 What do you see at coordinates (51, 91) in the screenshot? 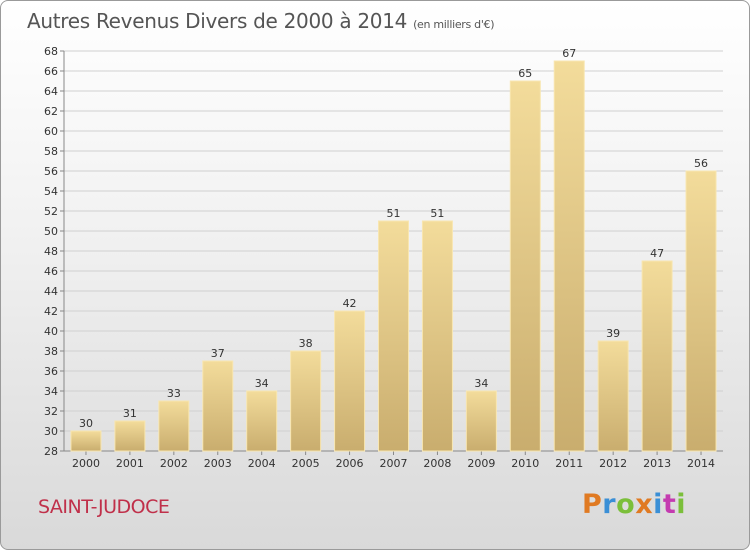
I see `y-tick-label: 64` at bounding box center [51, 91].